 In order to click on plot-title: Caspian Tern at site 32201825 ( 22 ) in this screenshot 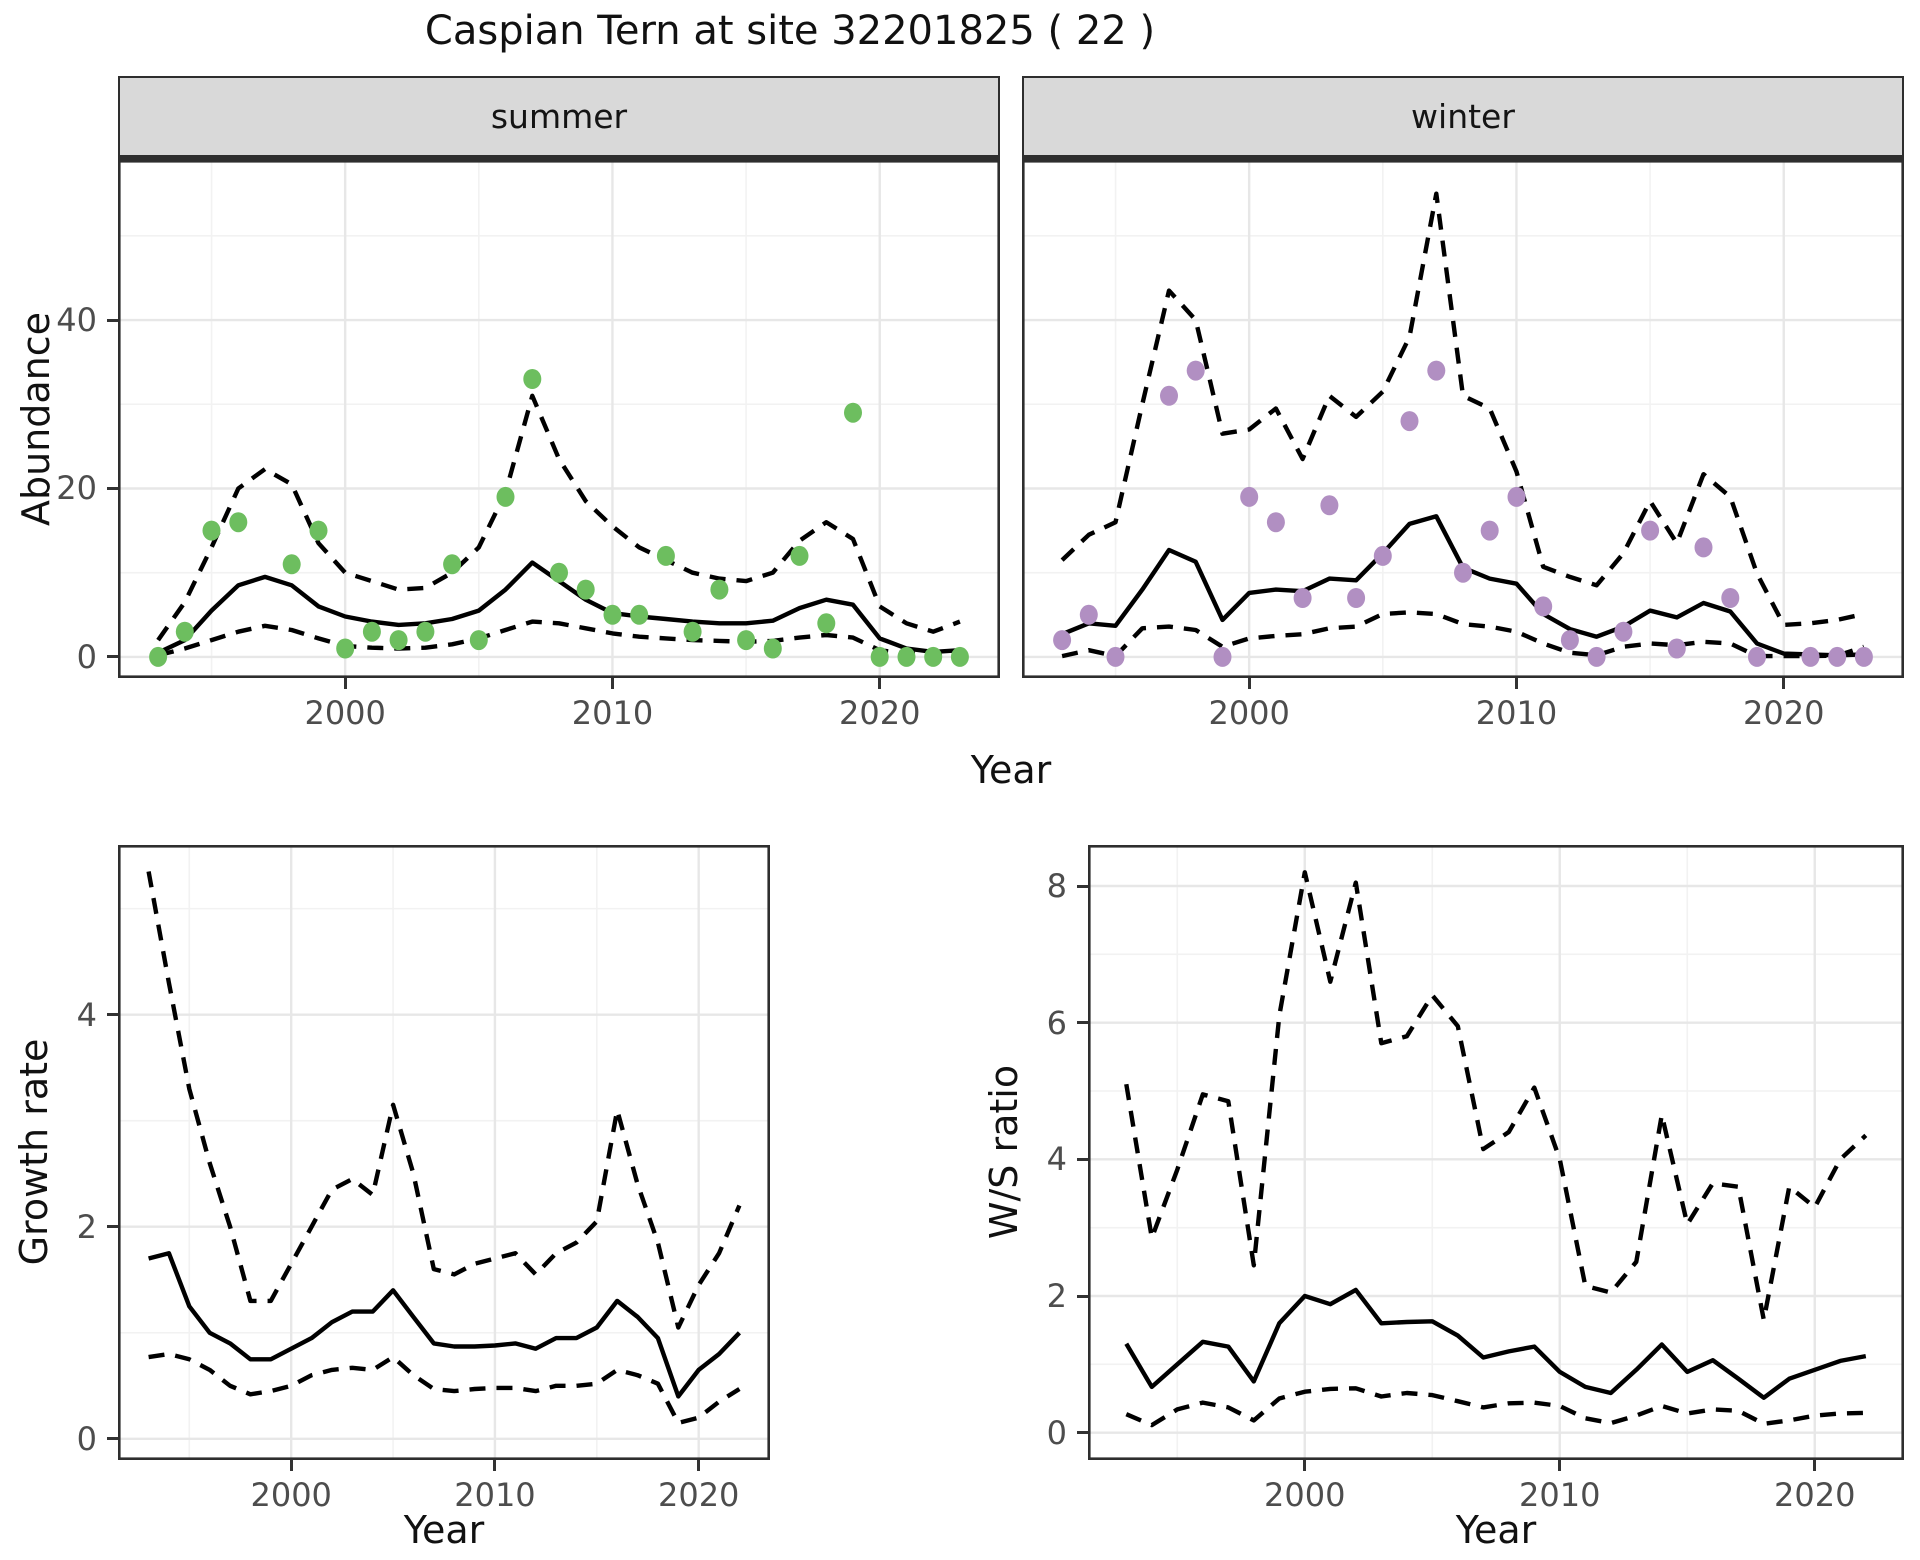, I will do `click(790, 31)`.